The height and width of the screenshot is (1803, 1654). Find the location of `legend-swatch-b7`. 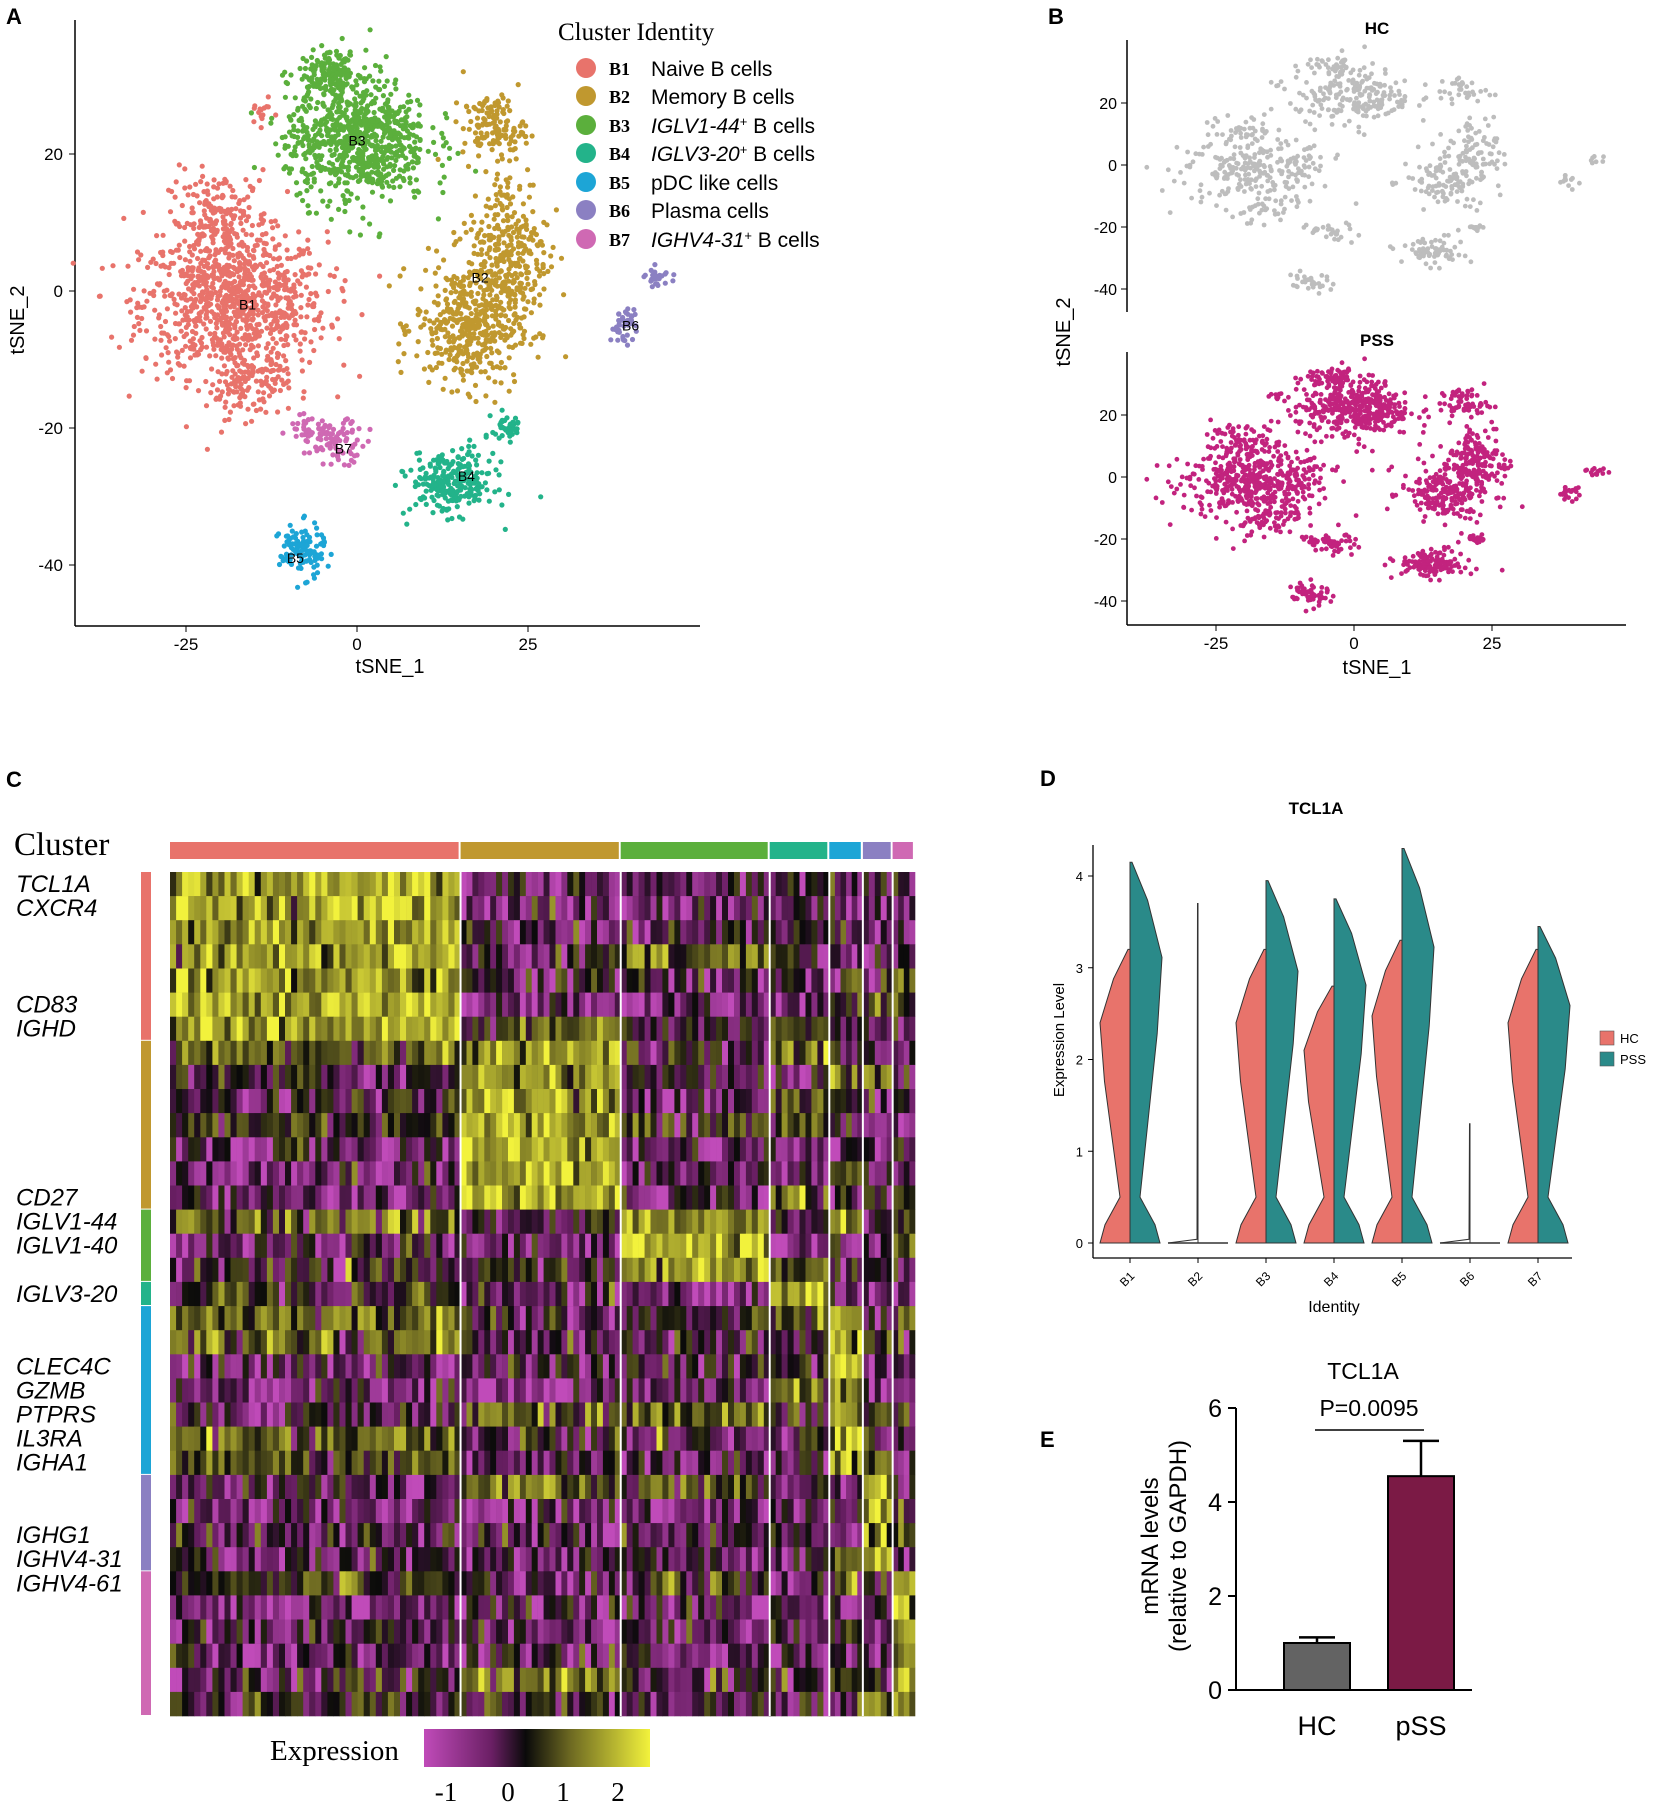

legend-swatch-b7 is located at coordinates (586, 239).